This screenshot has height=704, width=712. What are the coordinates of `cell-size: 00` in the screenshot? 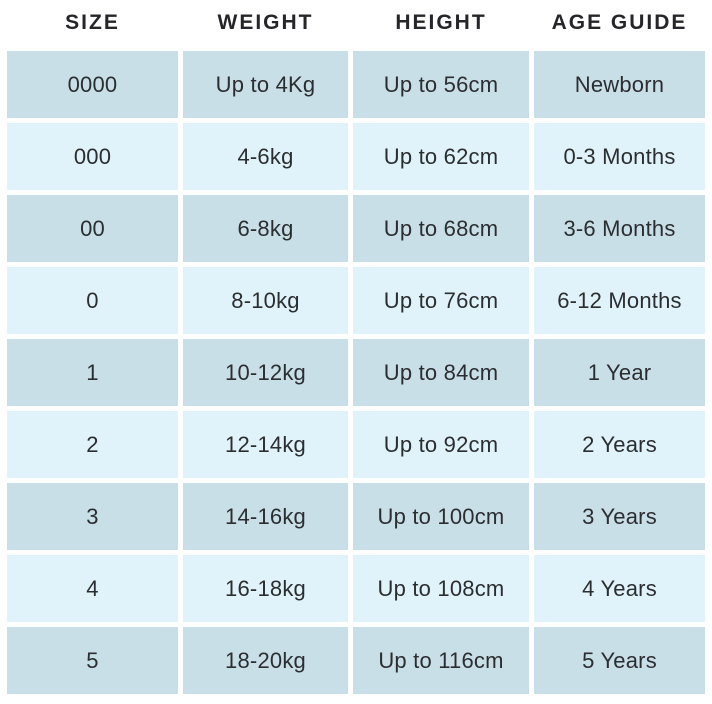 It's located at (92, 228).